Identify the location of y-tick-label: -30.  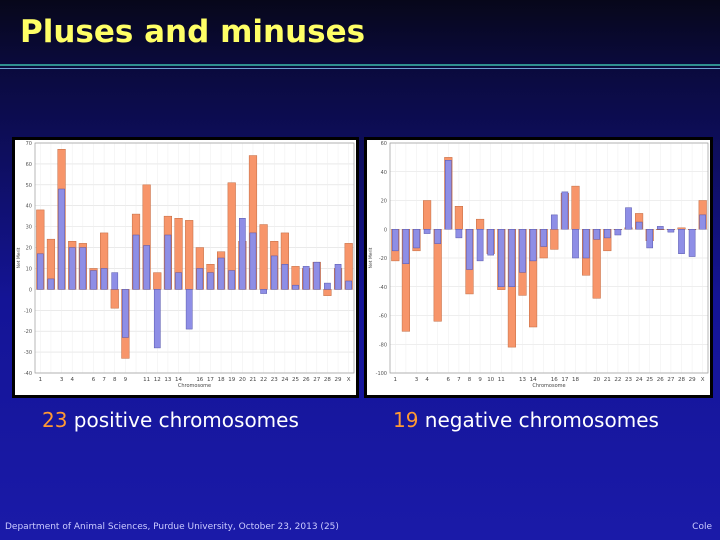
(28, 353).